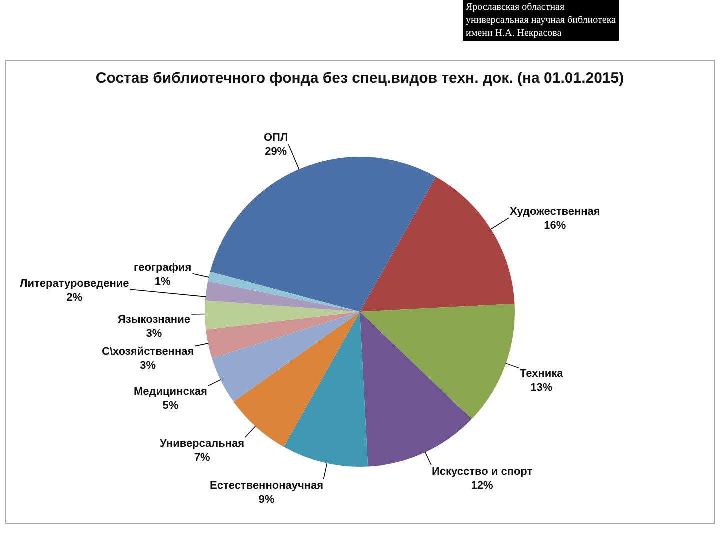  I want to click on data-label: 2%, so click(74, 298).